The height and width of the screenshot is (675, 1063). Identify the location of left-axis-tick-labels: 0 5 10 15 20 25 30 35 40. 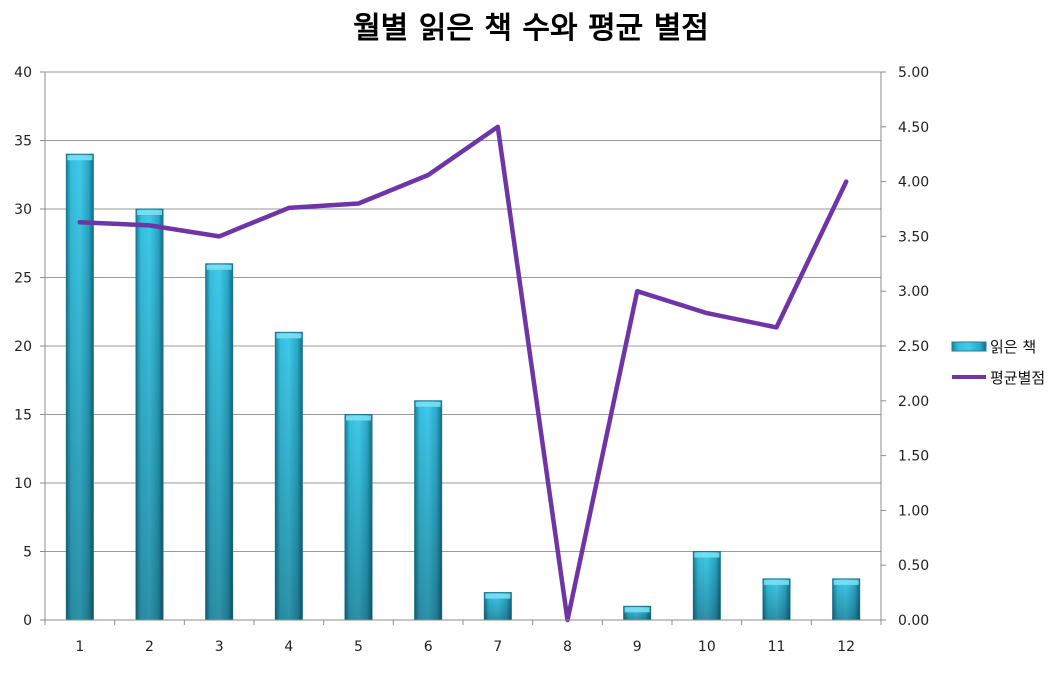
(23, 347).